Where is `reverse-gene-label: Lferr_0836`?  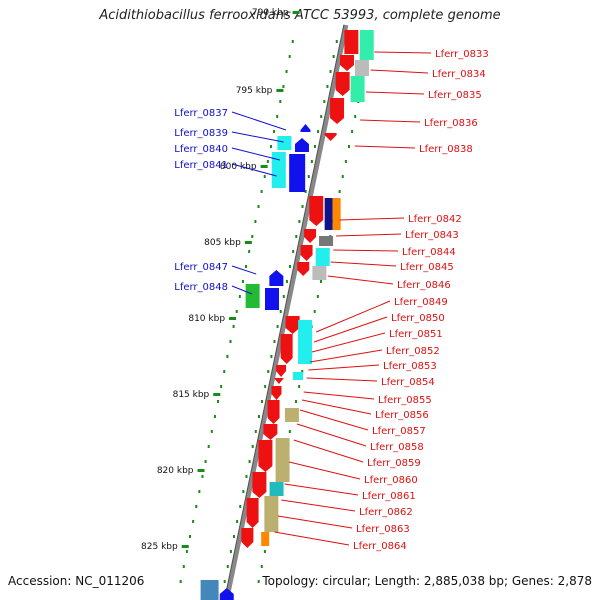 reverse-gene-label: Lferr_0836 is located at coordinates (451, 123).